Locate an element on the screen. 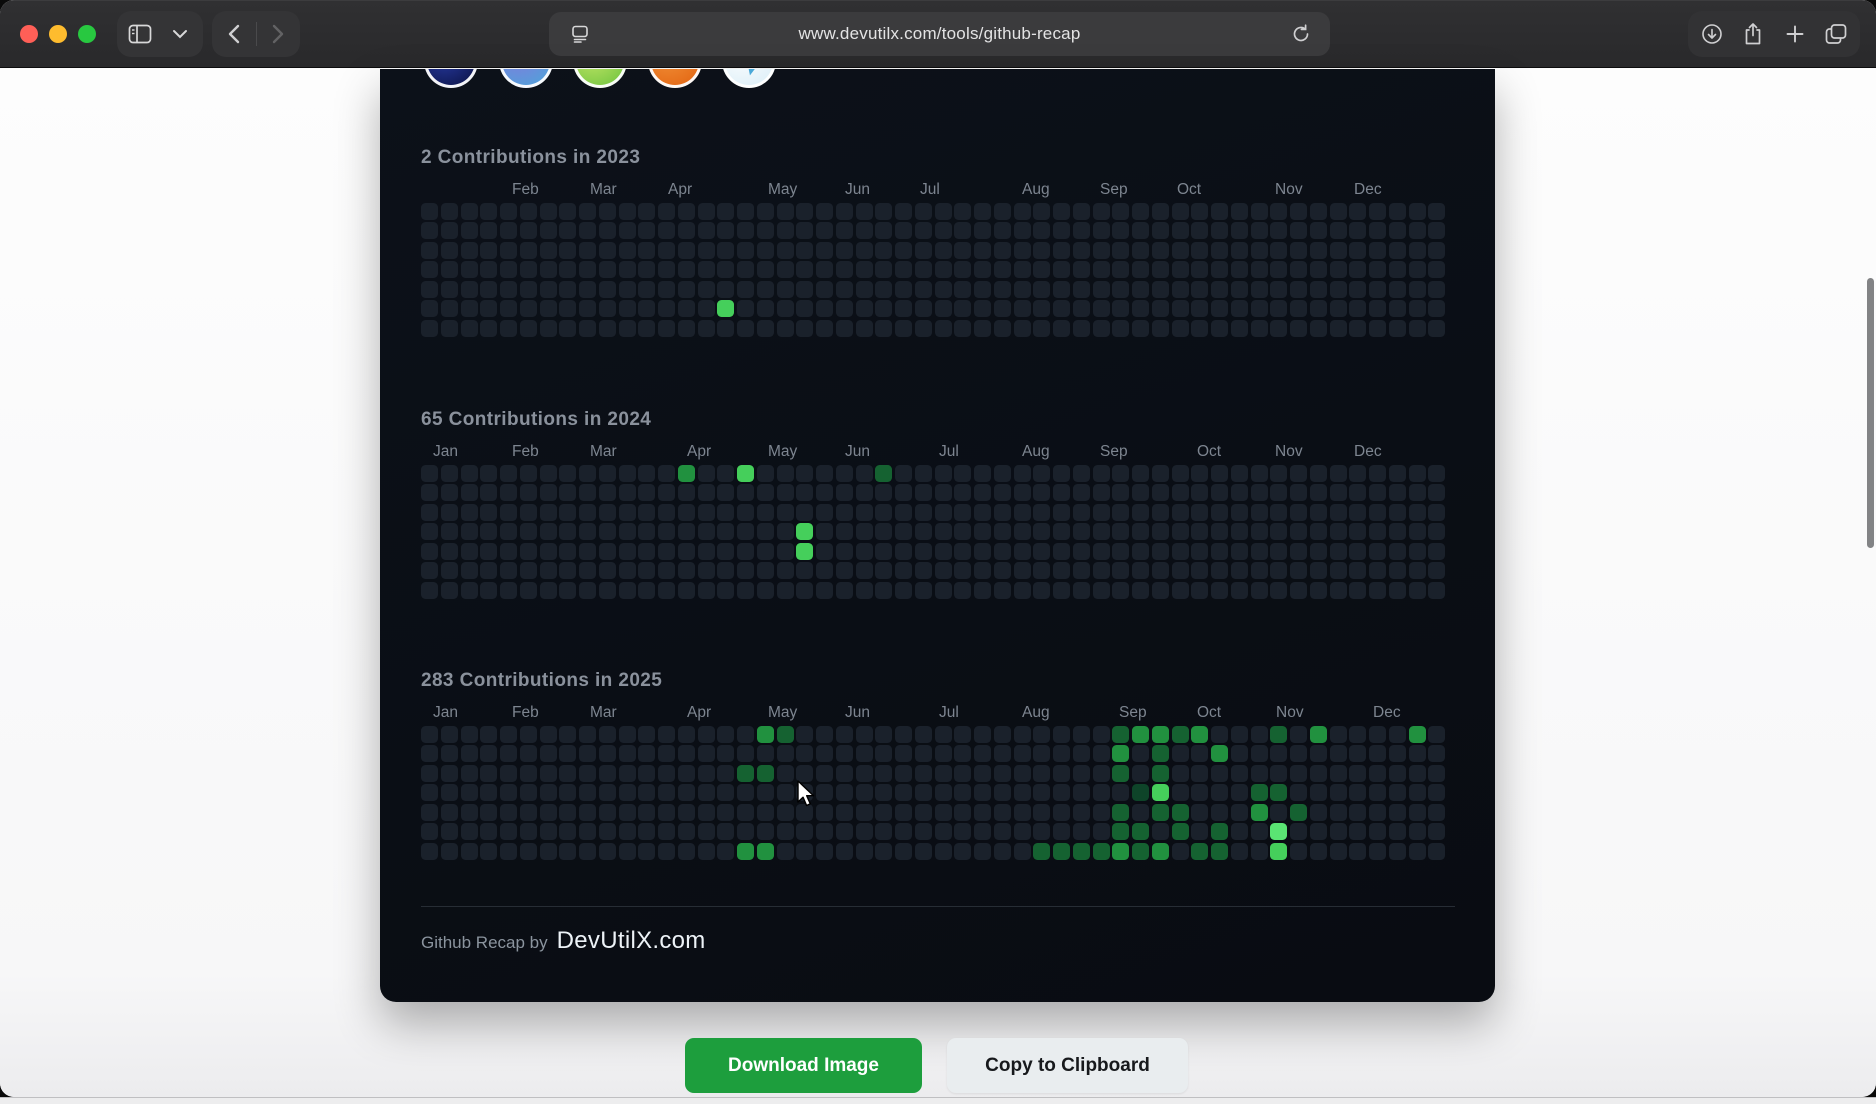 This screenshot has height=1104, width=1876. downloads-icon is located at coordinates (1712, 34).